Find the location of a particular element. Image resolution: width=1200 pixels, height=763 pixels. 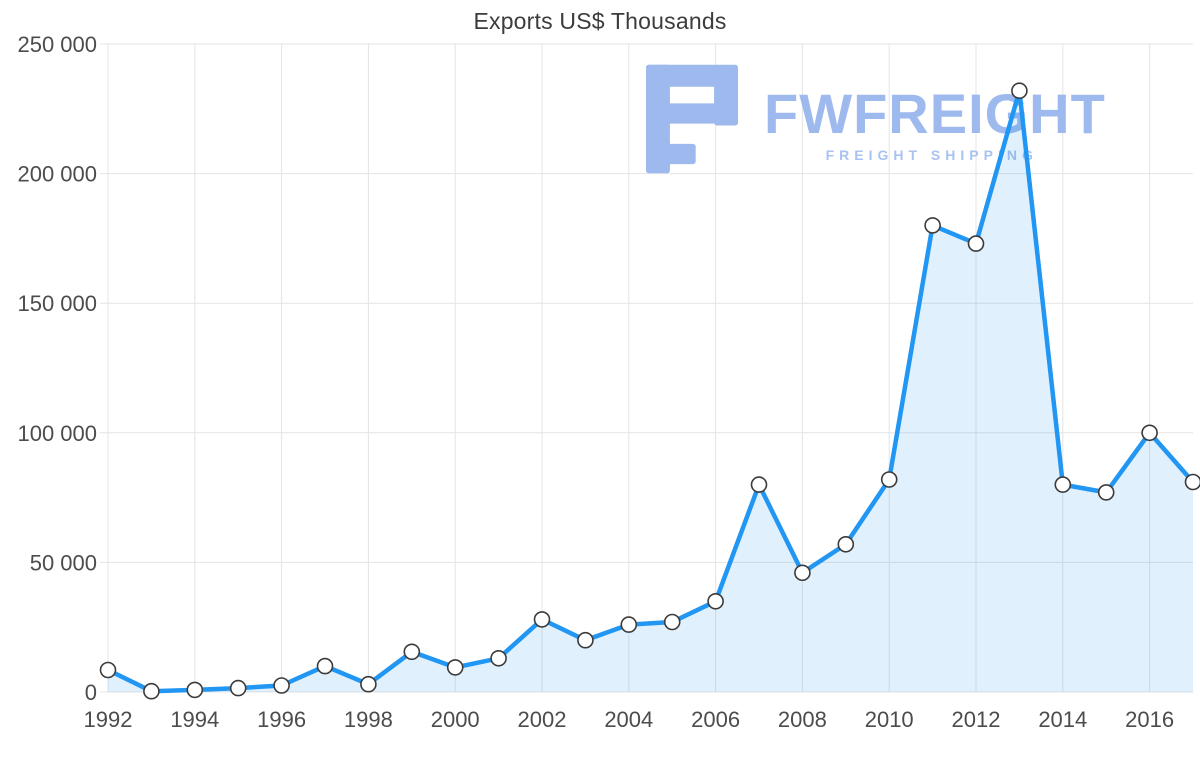

data-point-2003 is located at coordinates (585, 640).